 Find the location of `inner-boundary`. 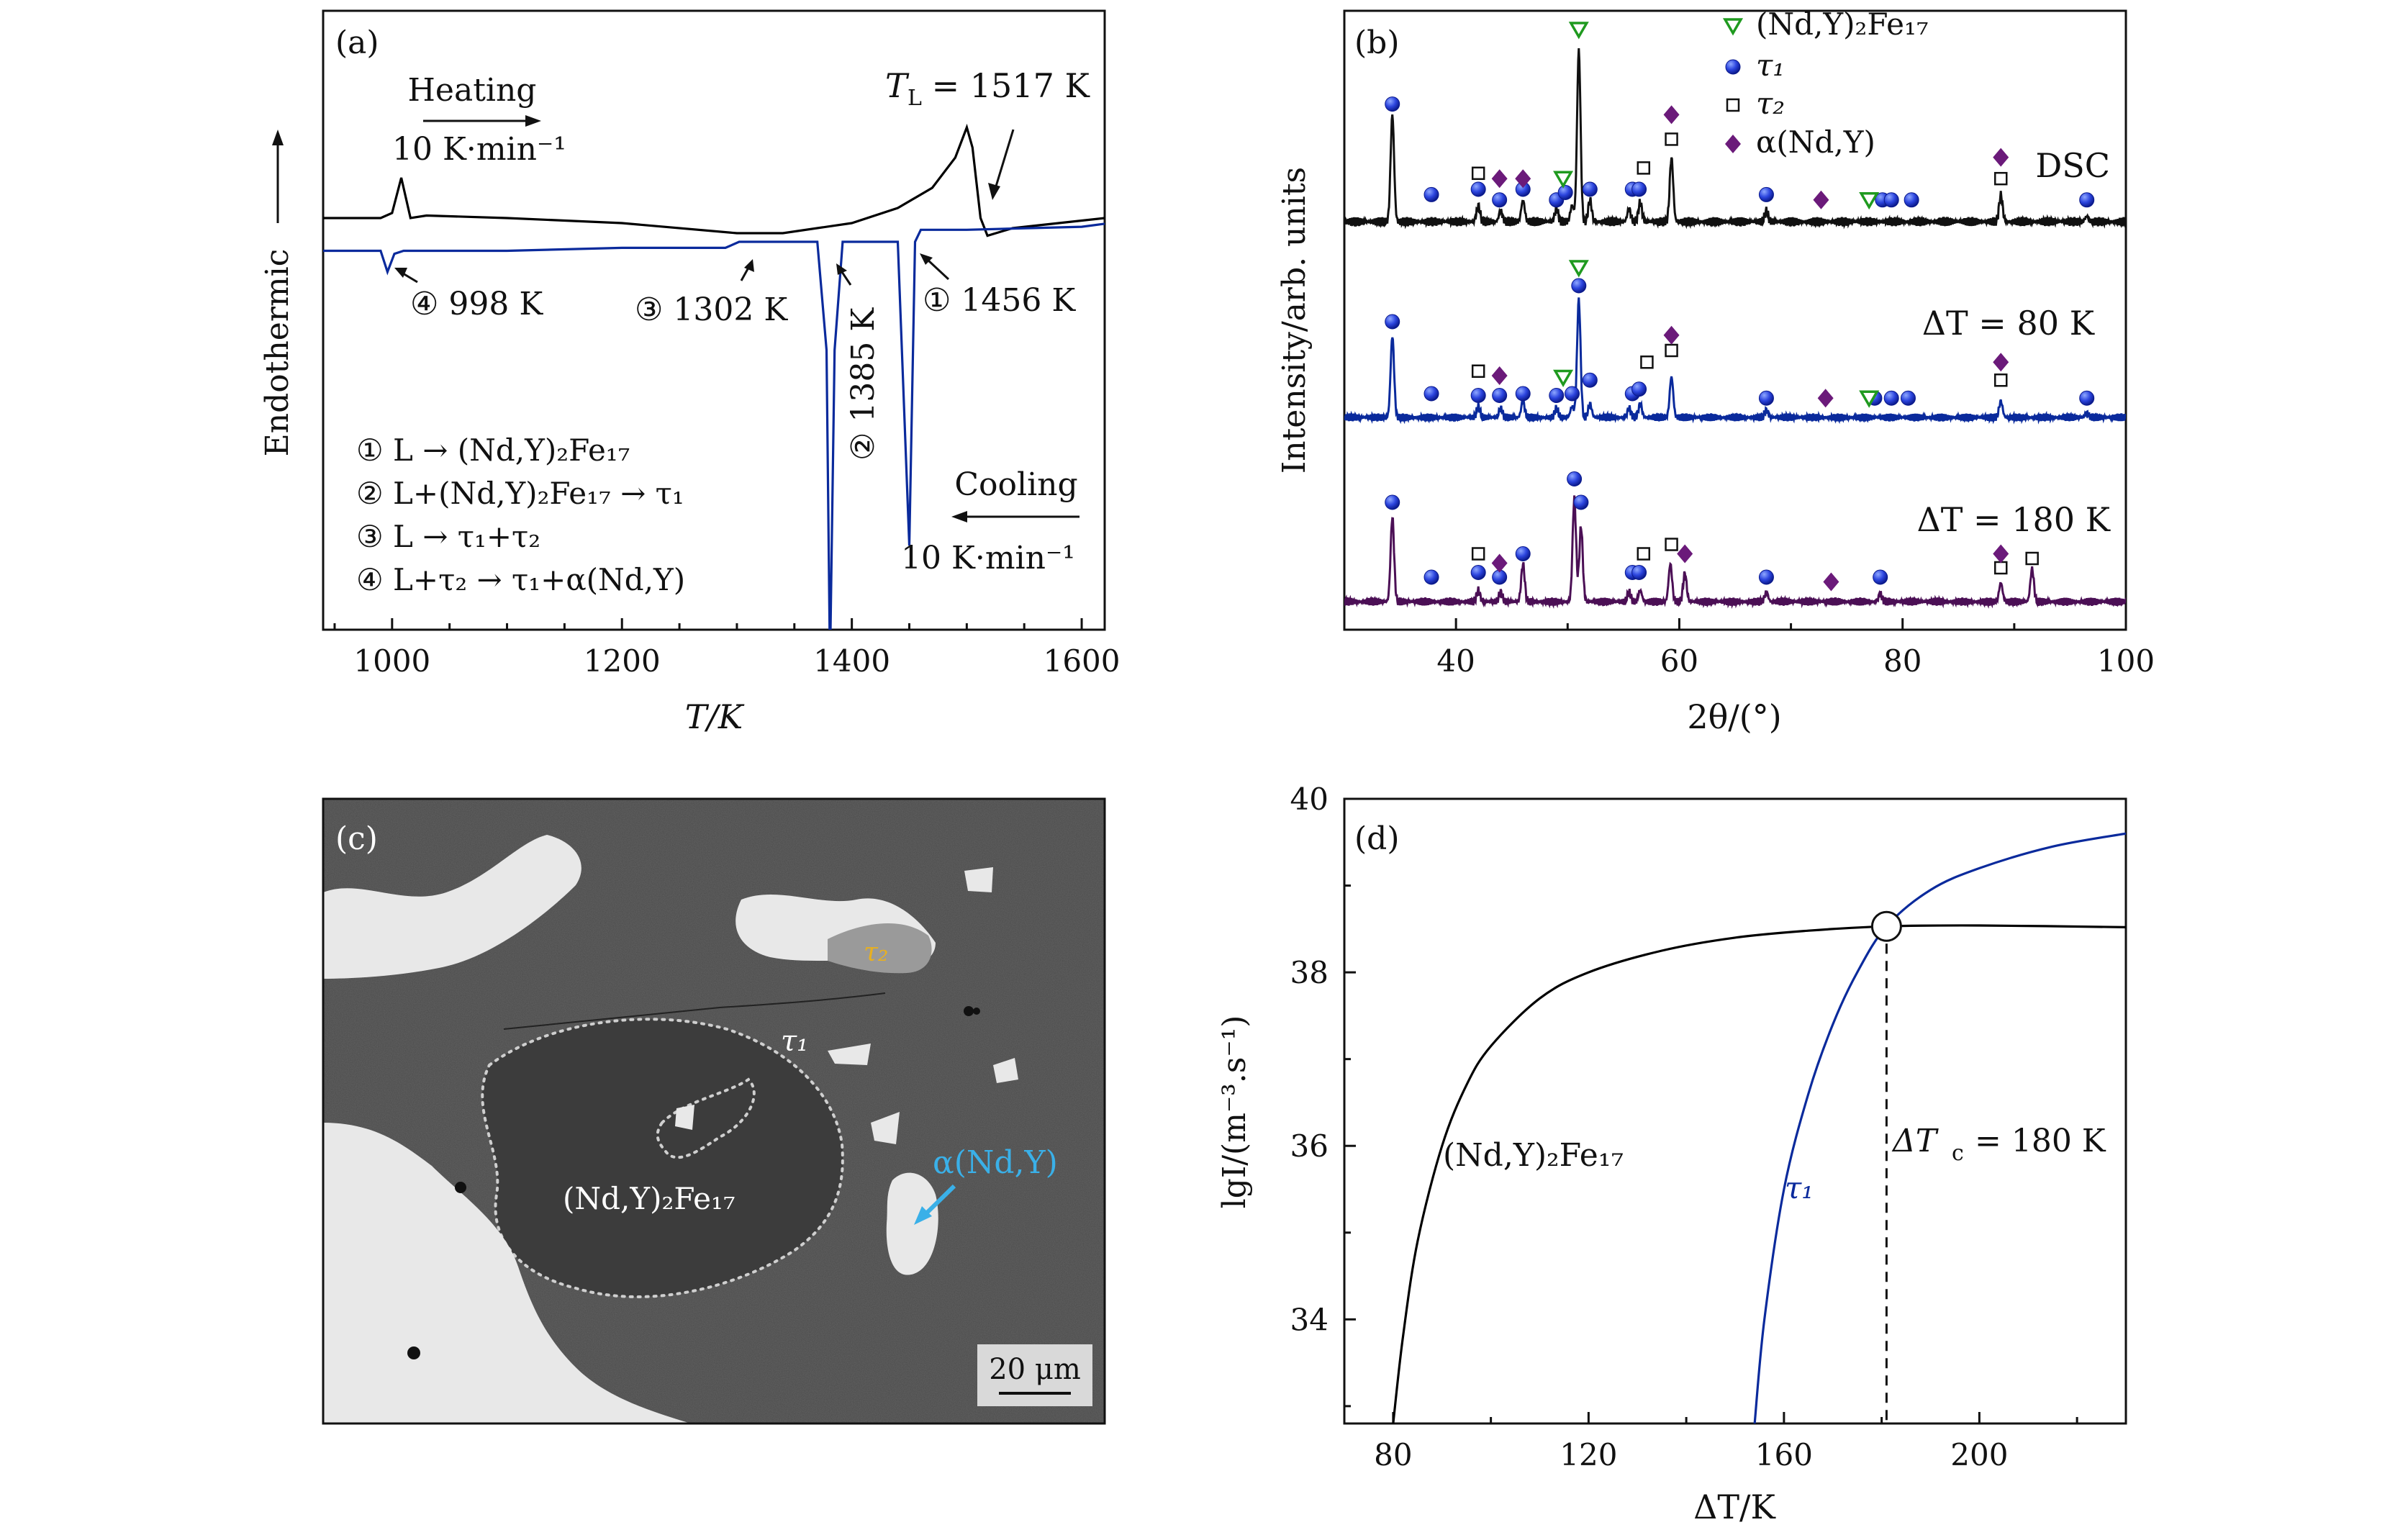

inner-boundary is located at coordinates (706, 1118).